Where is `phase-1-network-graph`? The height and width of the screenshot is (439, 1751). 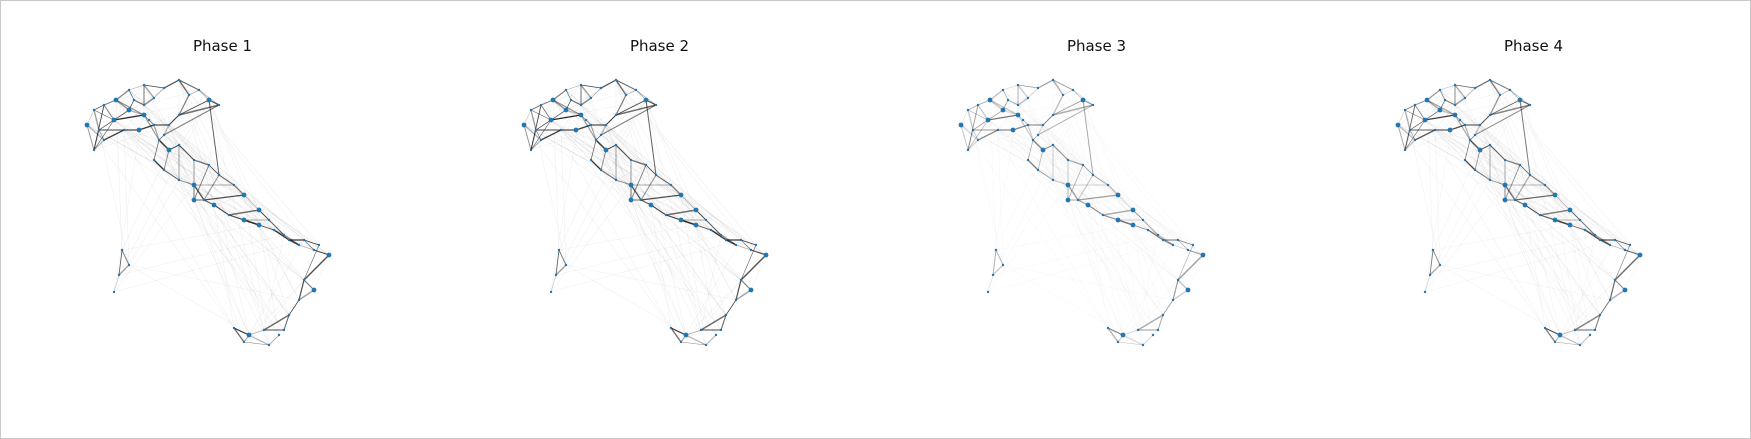 phase-1-network-graph is located at coordinates (208, 212).